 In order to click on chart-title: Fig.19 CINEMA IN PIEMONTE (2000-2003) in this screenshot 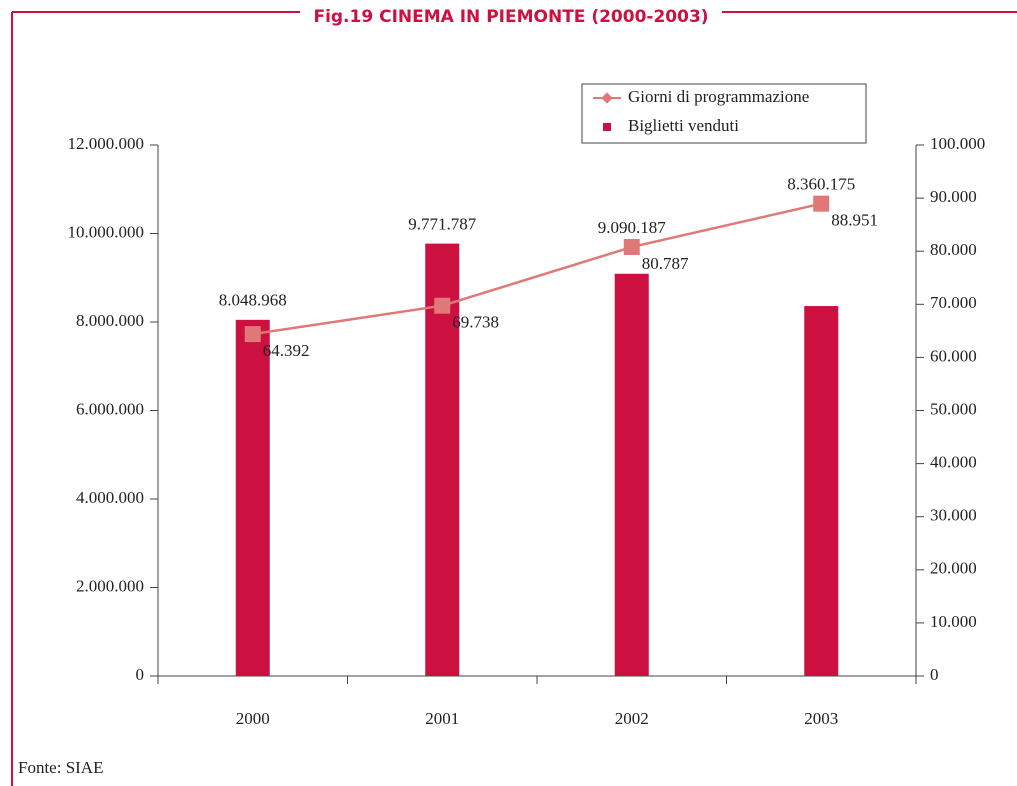, I will do `click(510, 17)`.